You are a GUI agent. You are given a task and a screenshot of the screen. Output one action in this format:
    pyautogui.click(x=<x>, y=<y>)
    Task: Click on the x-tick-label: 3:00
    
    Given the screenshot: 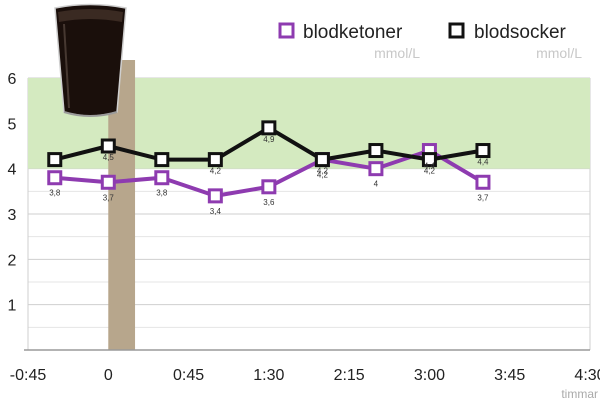 What is the action you would take?
    pyautogui.click(x=429, y=375)
    